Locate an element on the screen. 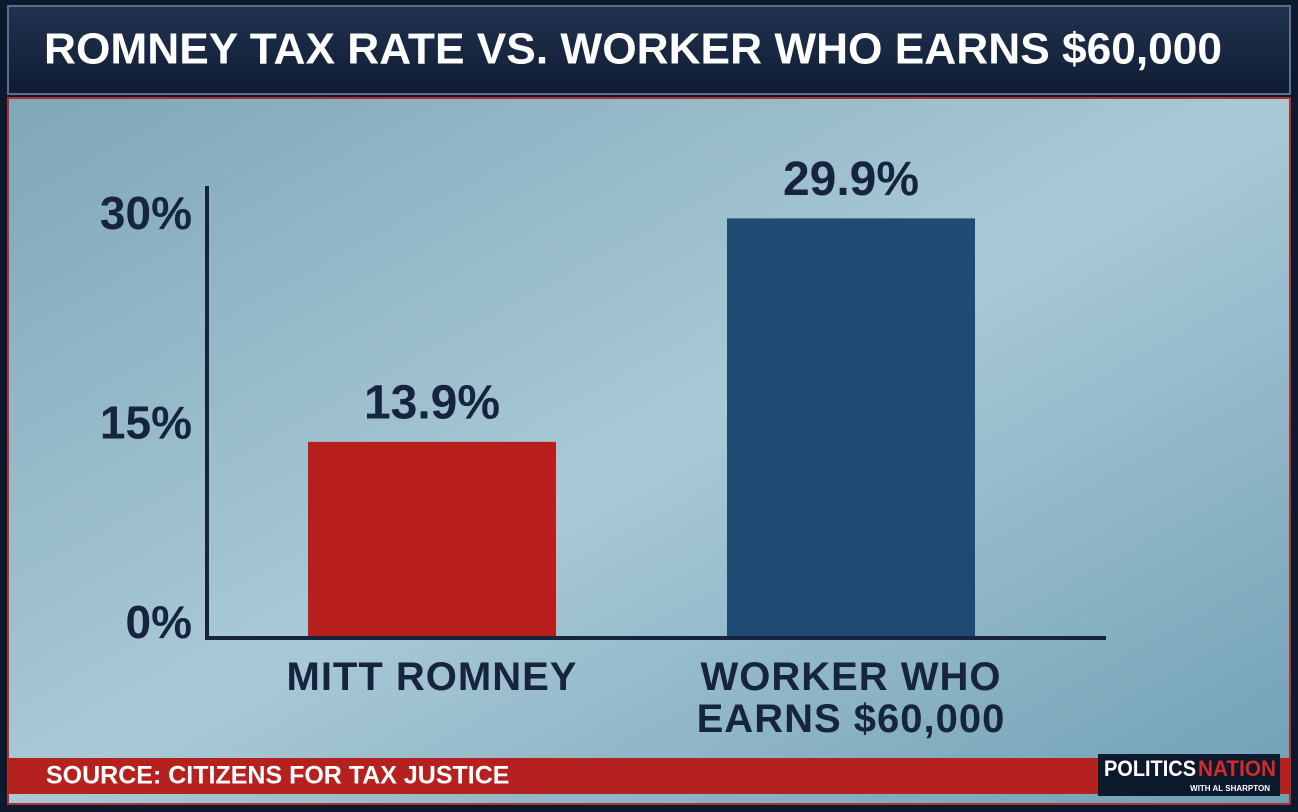  y-tick-label: 30% is located at coordinates (146, 213).